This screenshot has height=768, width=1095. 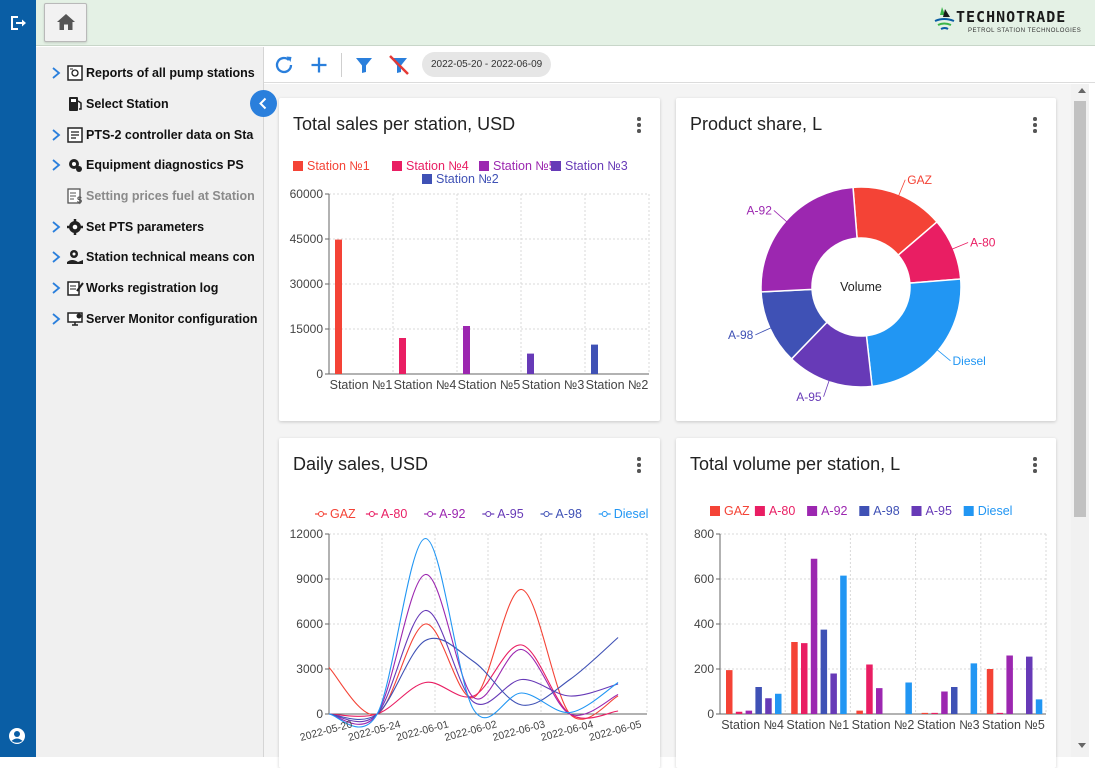 What do you see at coordinates (172, 319) in the screenshot?
I see `sidebar-item-label: Server Monitor configuration` at bounding box center [172, 319].